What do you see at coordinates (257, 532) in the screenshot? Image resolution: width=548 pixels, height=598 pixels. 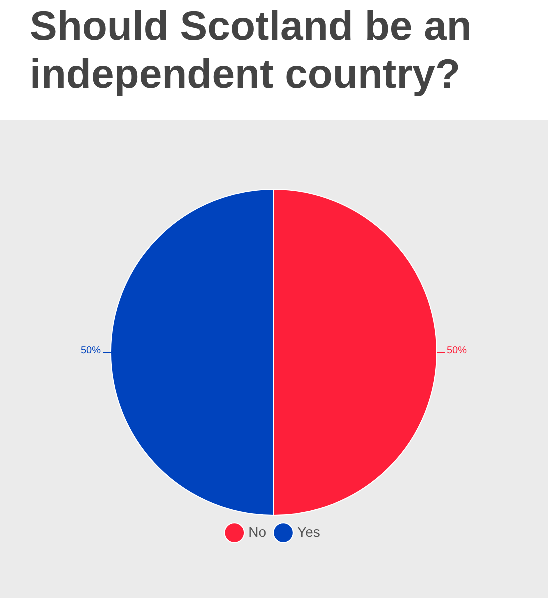 I see `legend-label: No` at bounding box center [257, 532].